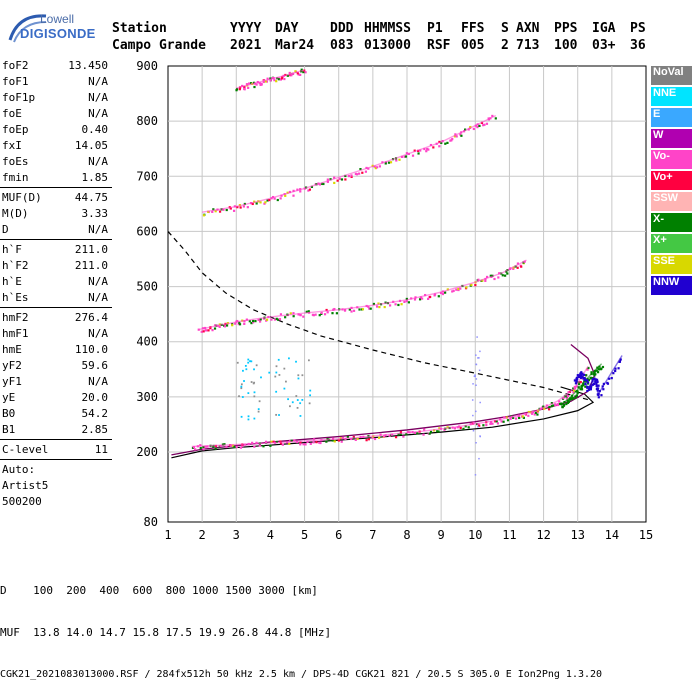 The image size is (700, 696). Describe the element at coordinates (98, 381) in the screenshot. I see `param-value: N/A` at that location.